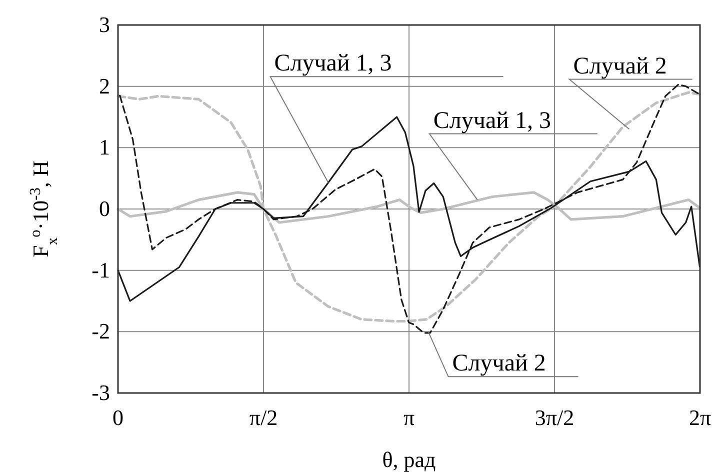 This screenshot has width=720, height=475. Describe the element at coordinates (104, 147) in the screenshot. I see `y-tick-label: 1` at that location.